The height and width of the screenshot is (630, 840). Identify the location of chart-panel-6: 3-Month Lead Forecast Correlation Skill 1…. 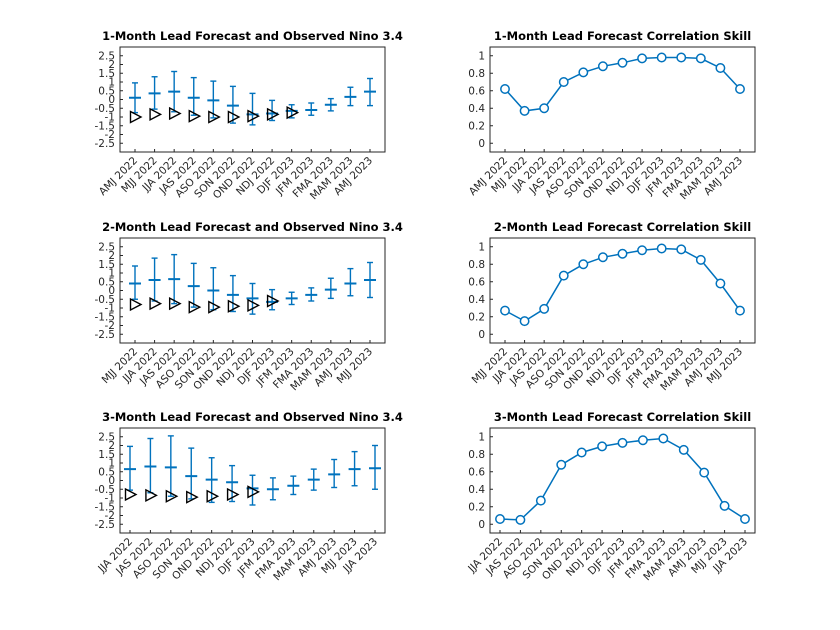
(610, 496).